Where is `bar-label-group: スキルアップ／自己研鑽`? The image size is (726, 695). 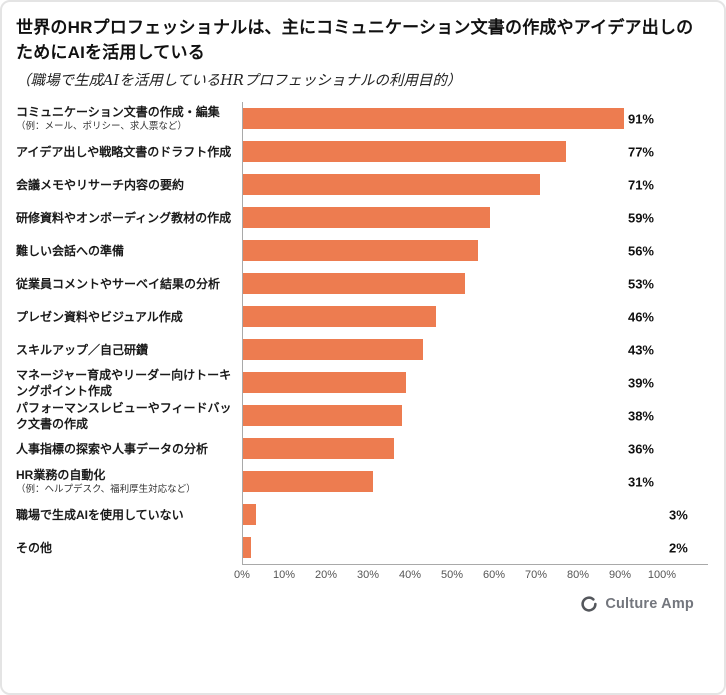
bar-label-group: スキルアップ／自己研鑽 is located at coordinates (129, 350).